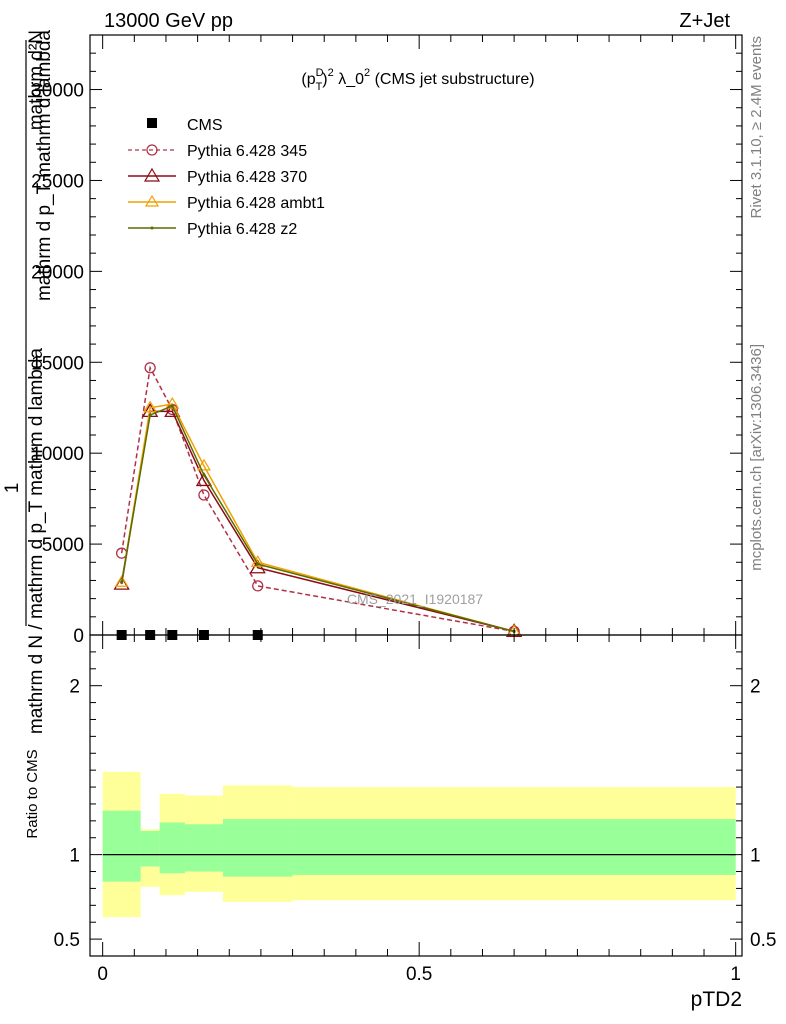 This screenshot has width=786, height=1024. Describe the element at coordinates (78, 636) in the screenshot. I see `main-ytick-label: 0` at that location.